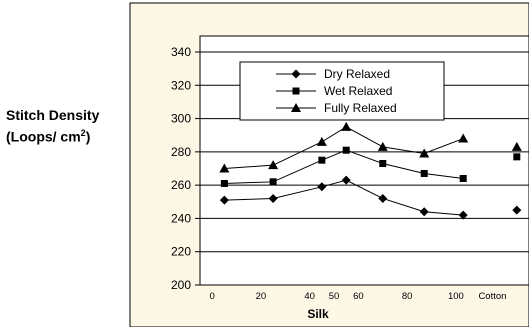 The image size is (529, 327). Describe the element at coordinates (370, 166) in the screenshot. I see `series-wet-relaxed` at that location.